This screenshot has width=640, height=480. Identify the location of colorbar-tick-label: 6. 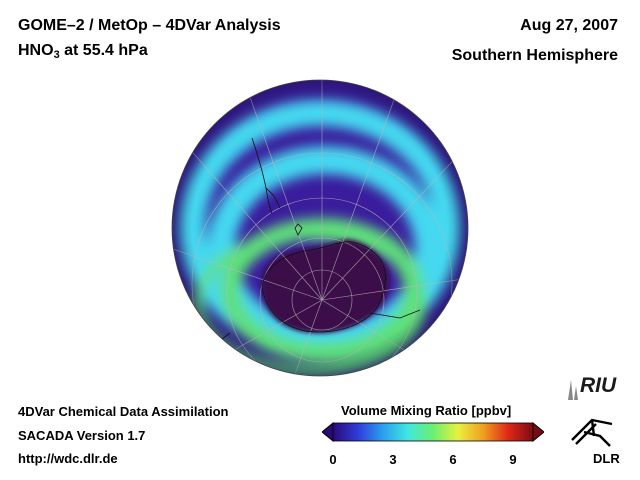
(453, 459).